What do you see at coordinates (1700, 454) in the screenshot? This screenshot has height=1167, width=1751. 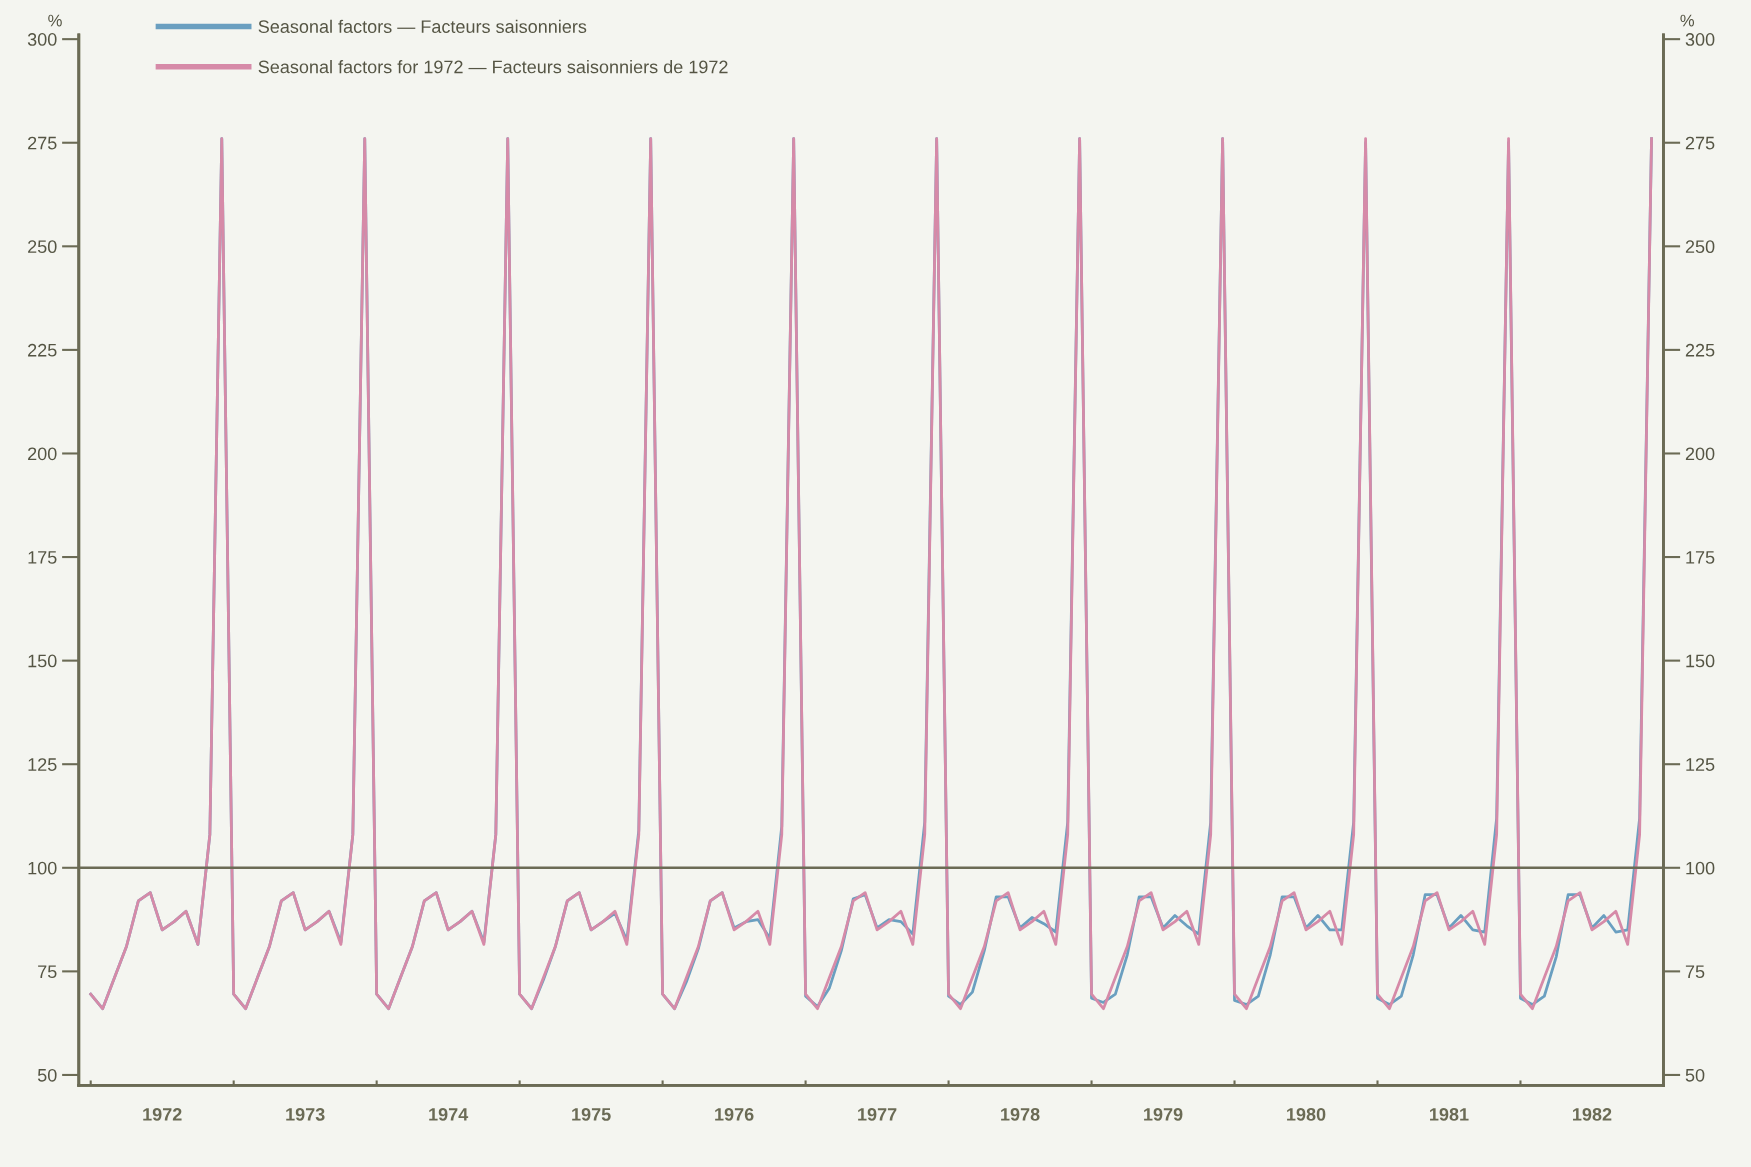 I see `y2-tick-label: 200` at bounding box center [1700, 454].